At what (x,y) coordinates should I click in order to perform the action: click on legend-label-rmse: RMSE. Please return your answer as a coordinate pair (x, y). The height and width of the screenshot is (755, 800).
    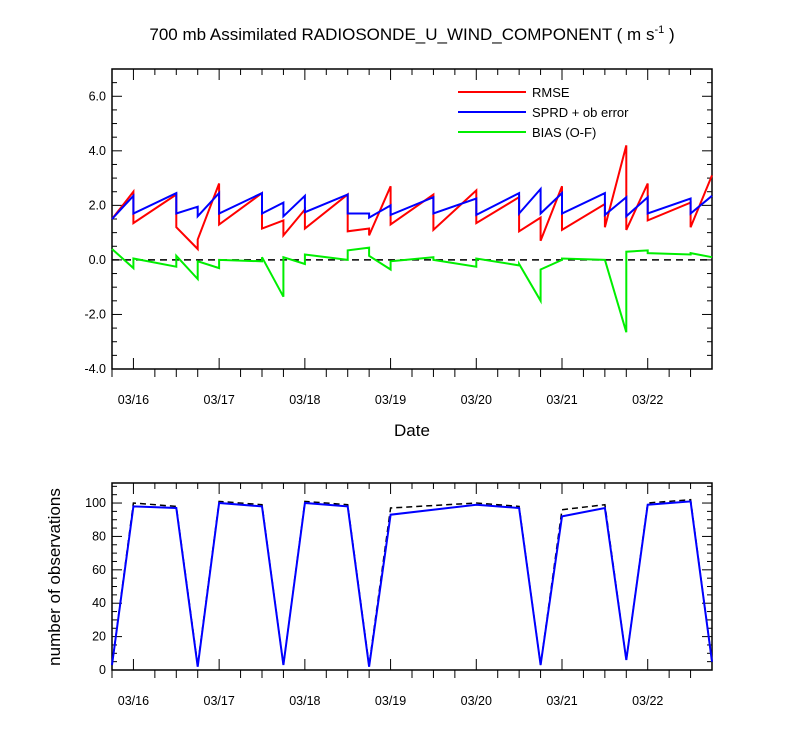
    Looking at the image, I should click on (551, 92).